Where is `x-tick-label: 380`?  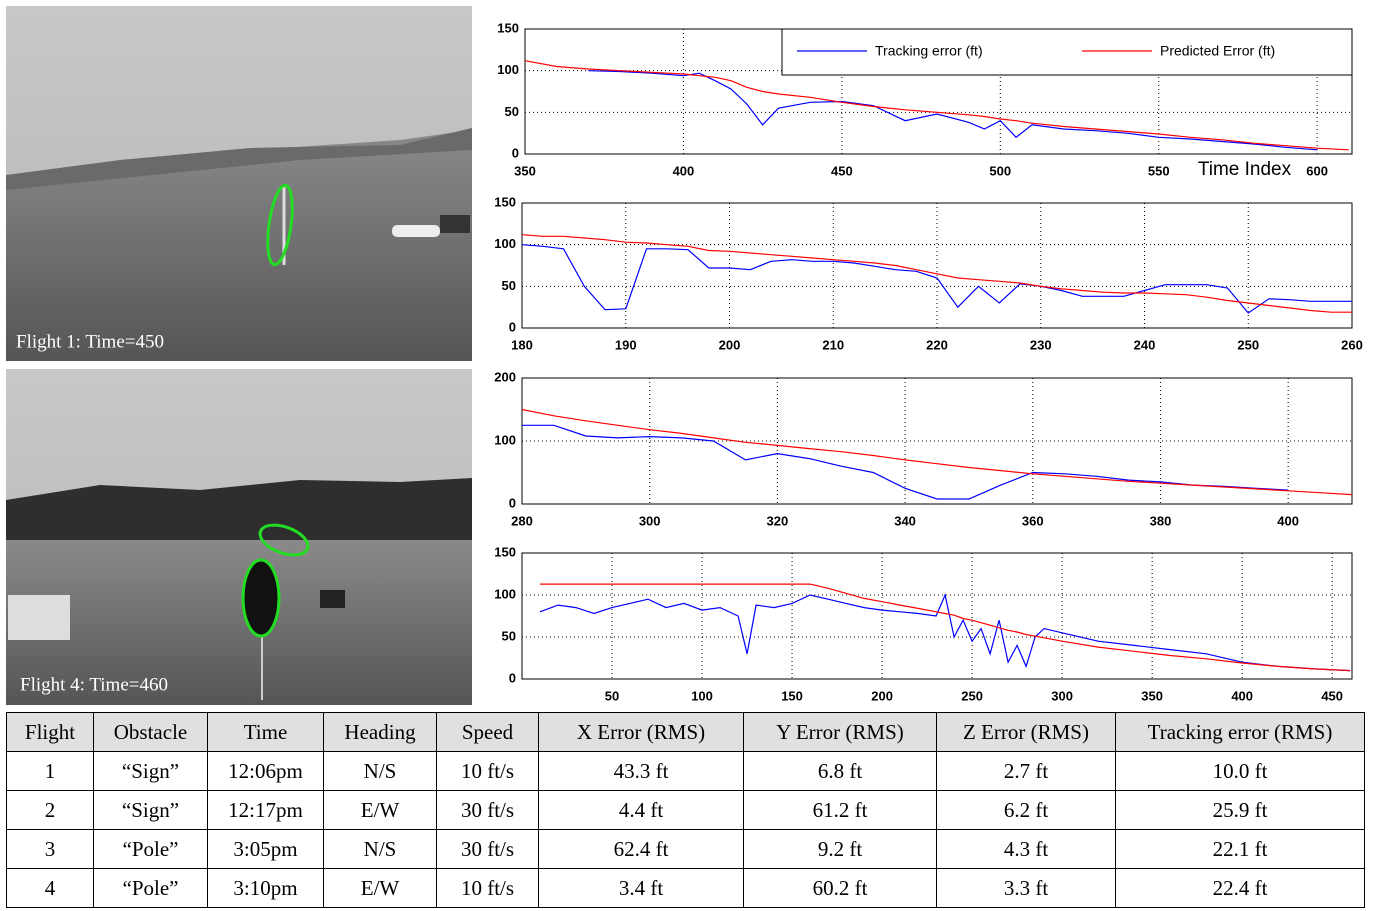 x-tick-label: 380 is located at coordinates (1161, 520).